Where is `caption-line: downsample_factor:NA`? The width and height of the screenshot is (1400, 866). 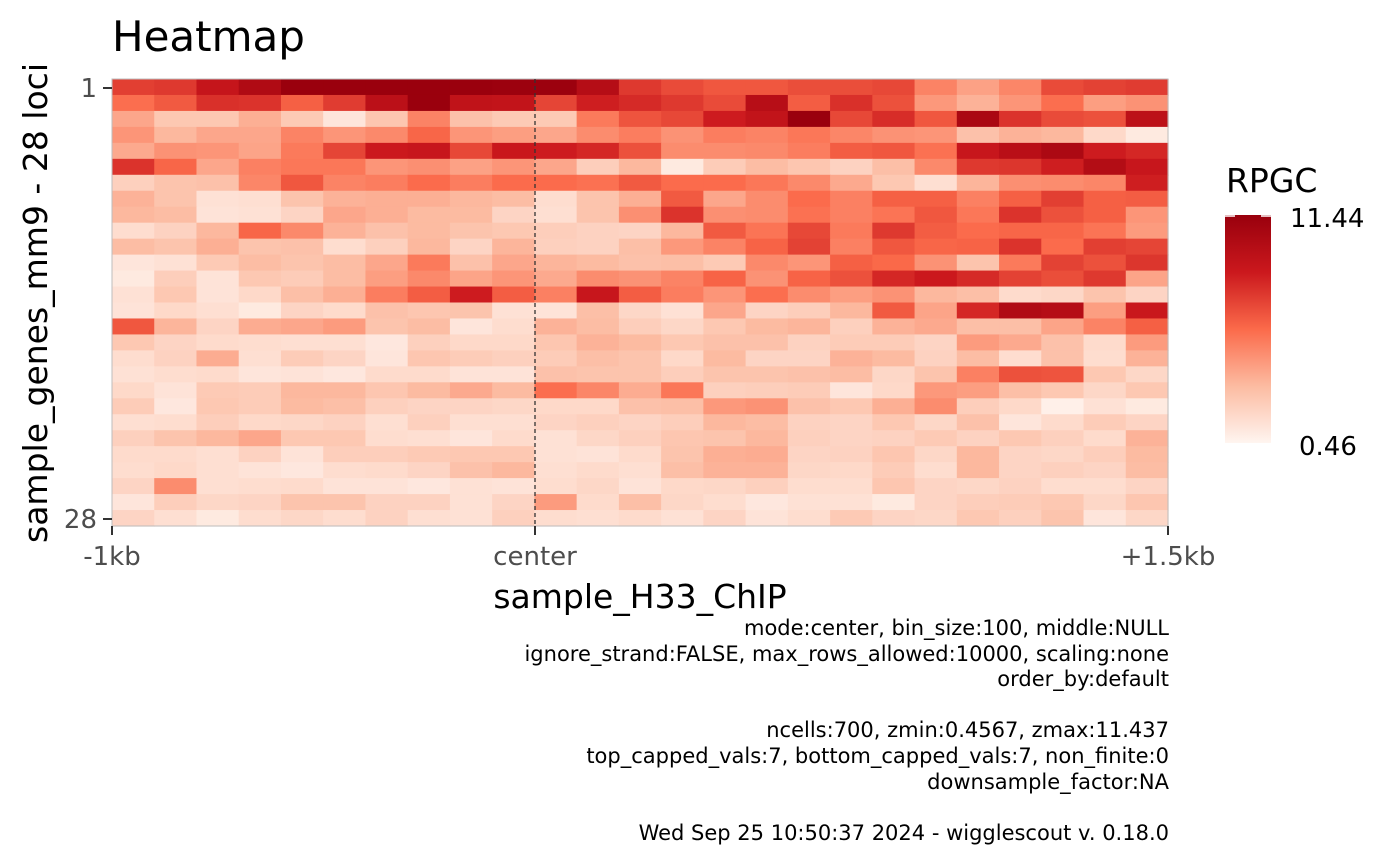
caption-line: downsample_factor:NA is located at coordinates (1048, 781).